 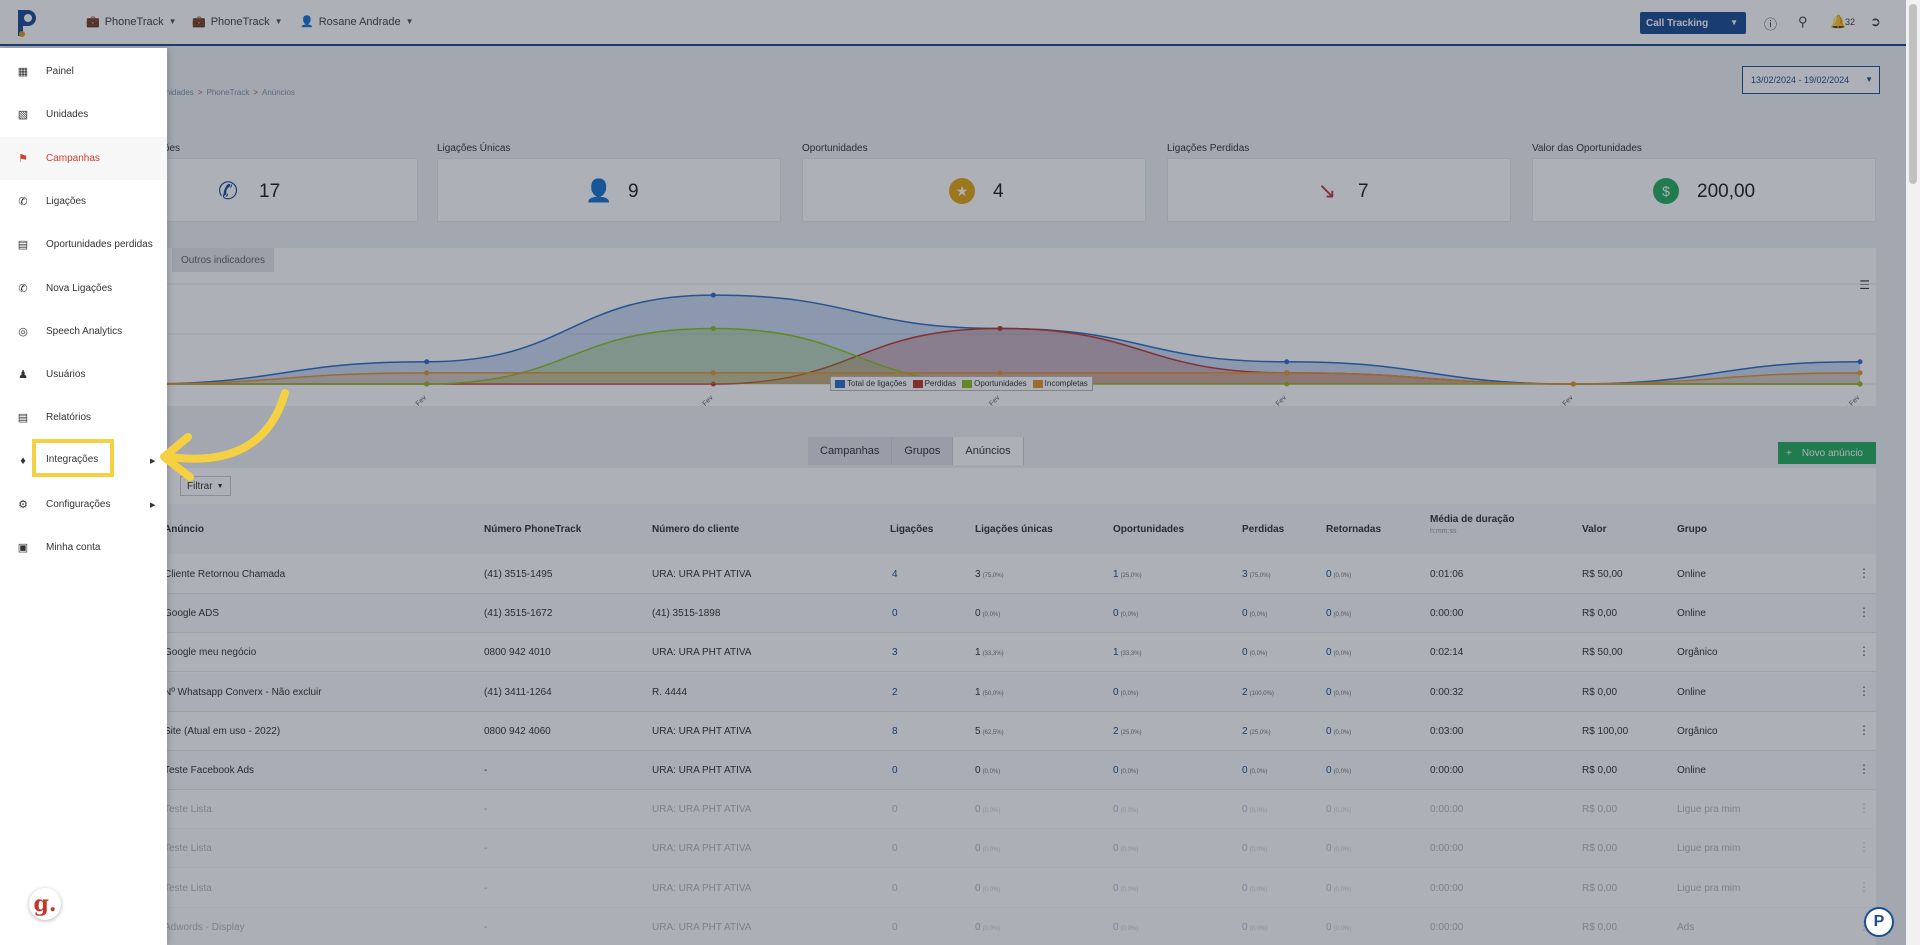 What do you see at coordinates (895, 692) in the screenshot?
I see `cell-lig: 2` at bounding box center [895, 692].